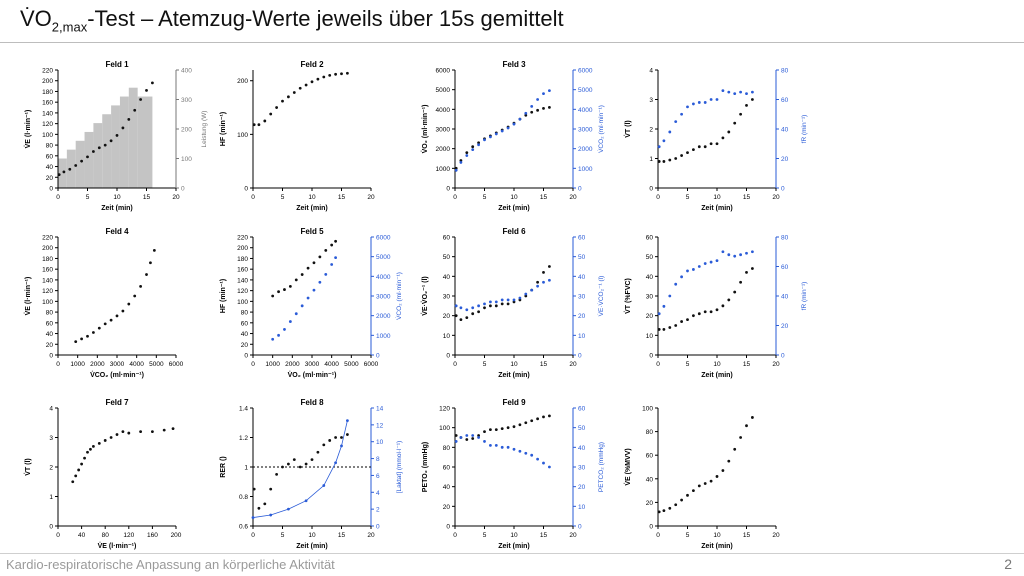 The image size is (1024, 576). Describe the element at coordinates (512, 42) in the screenshot. I see `title-divider` at that location.